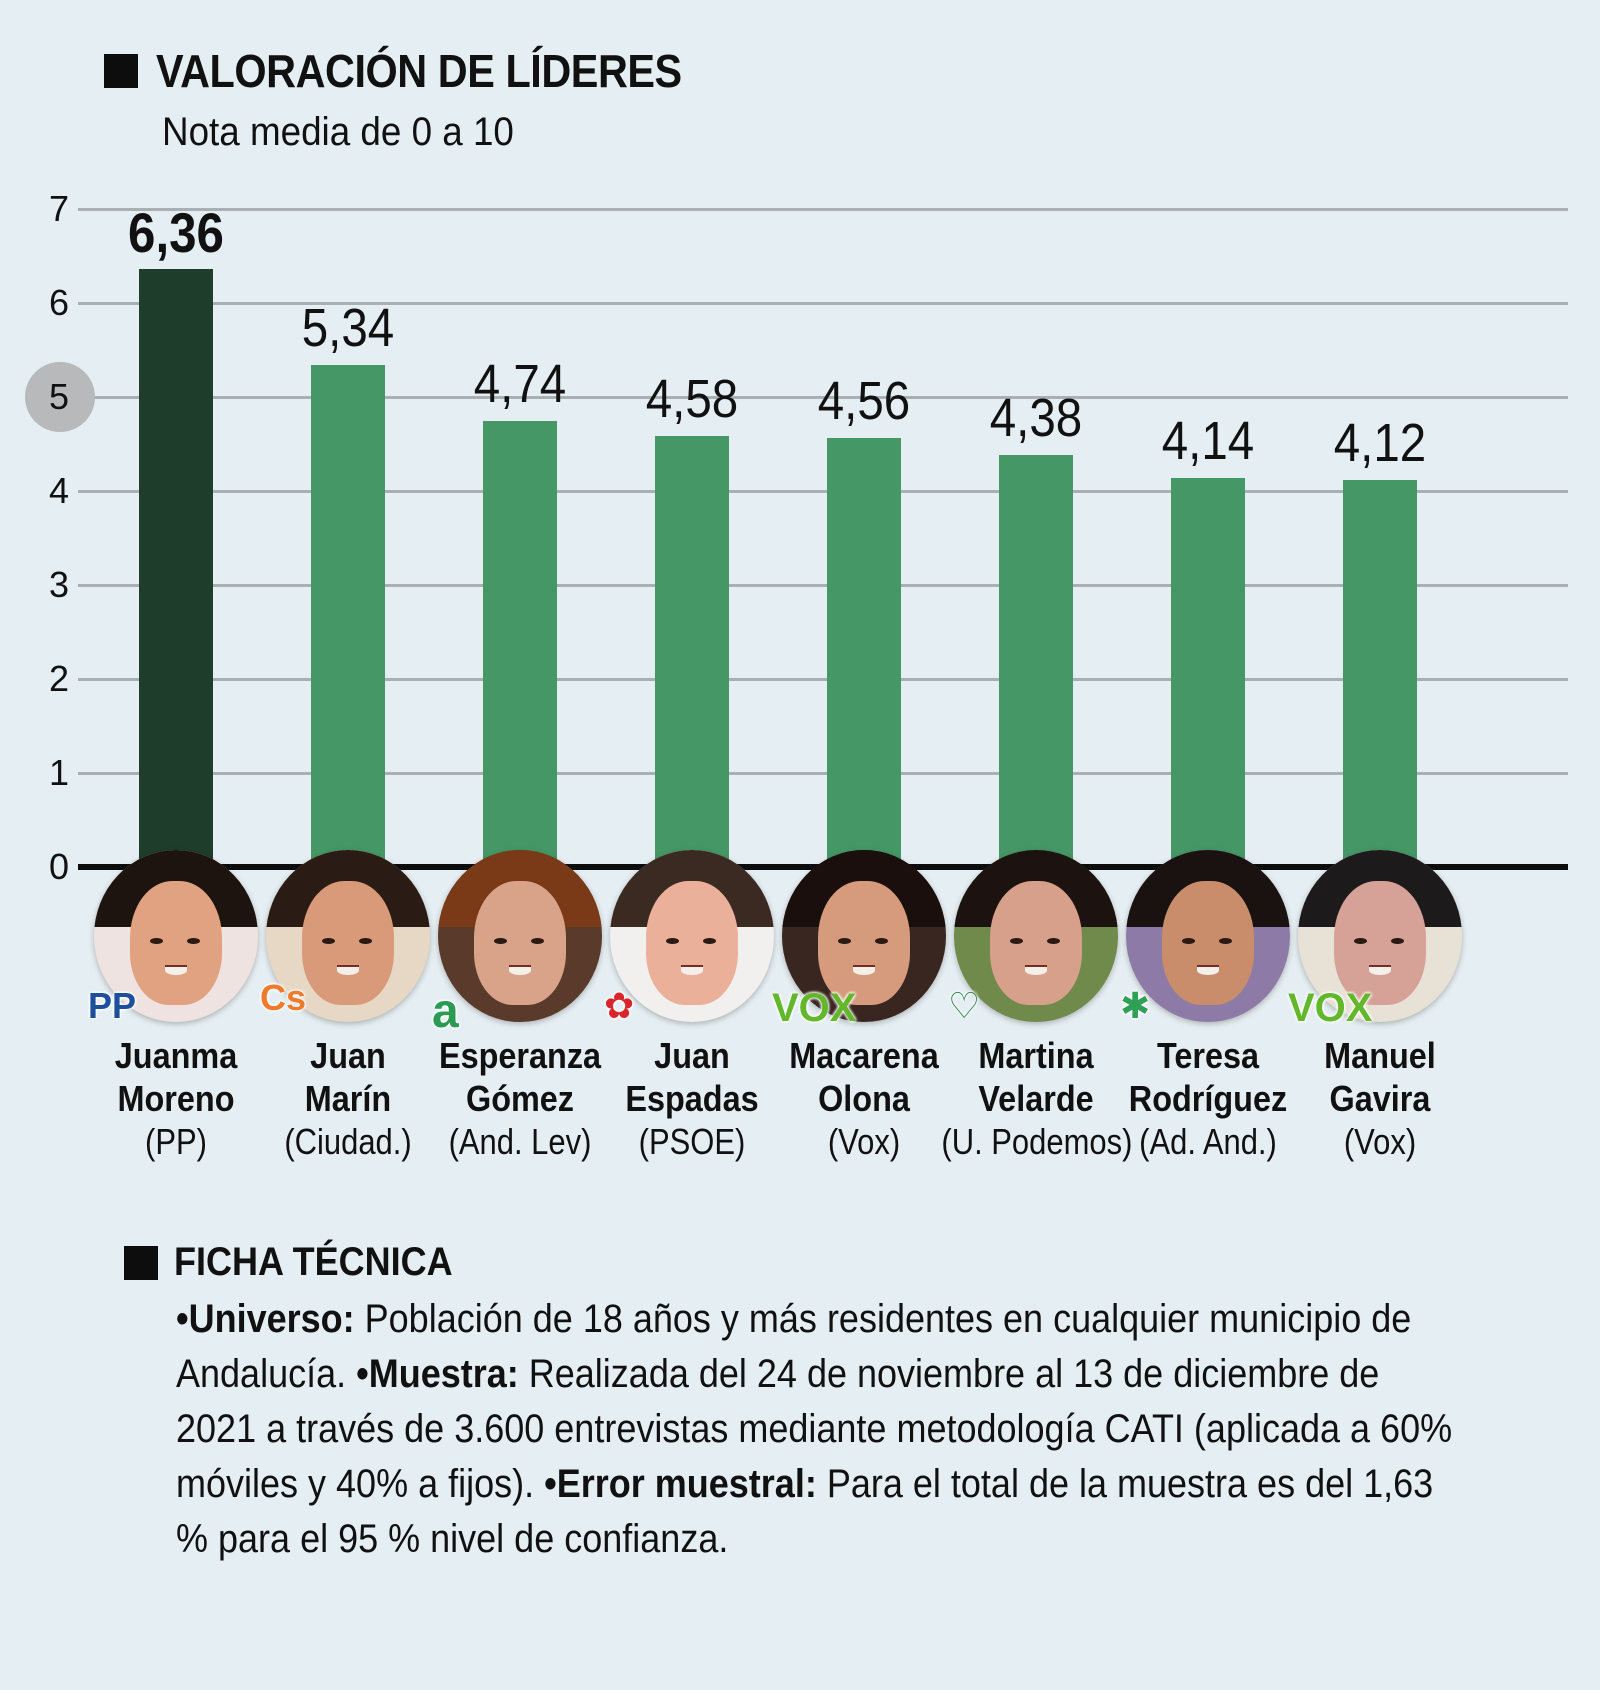  I want to click on ficha-header: FICHA TÉCNICA, so click(304, 1262).